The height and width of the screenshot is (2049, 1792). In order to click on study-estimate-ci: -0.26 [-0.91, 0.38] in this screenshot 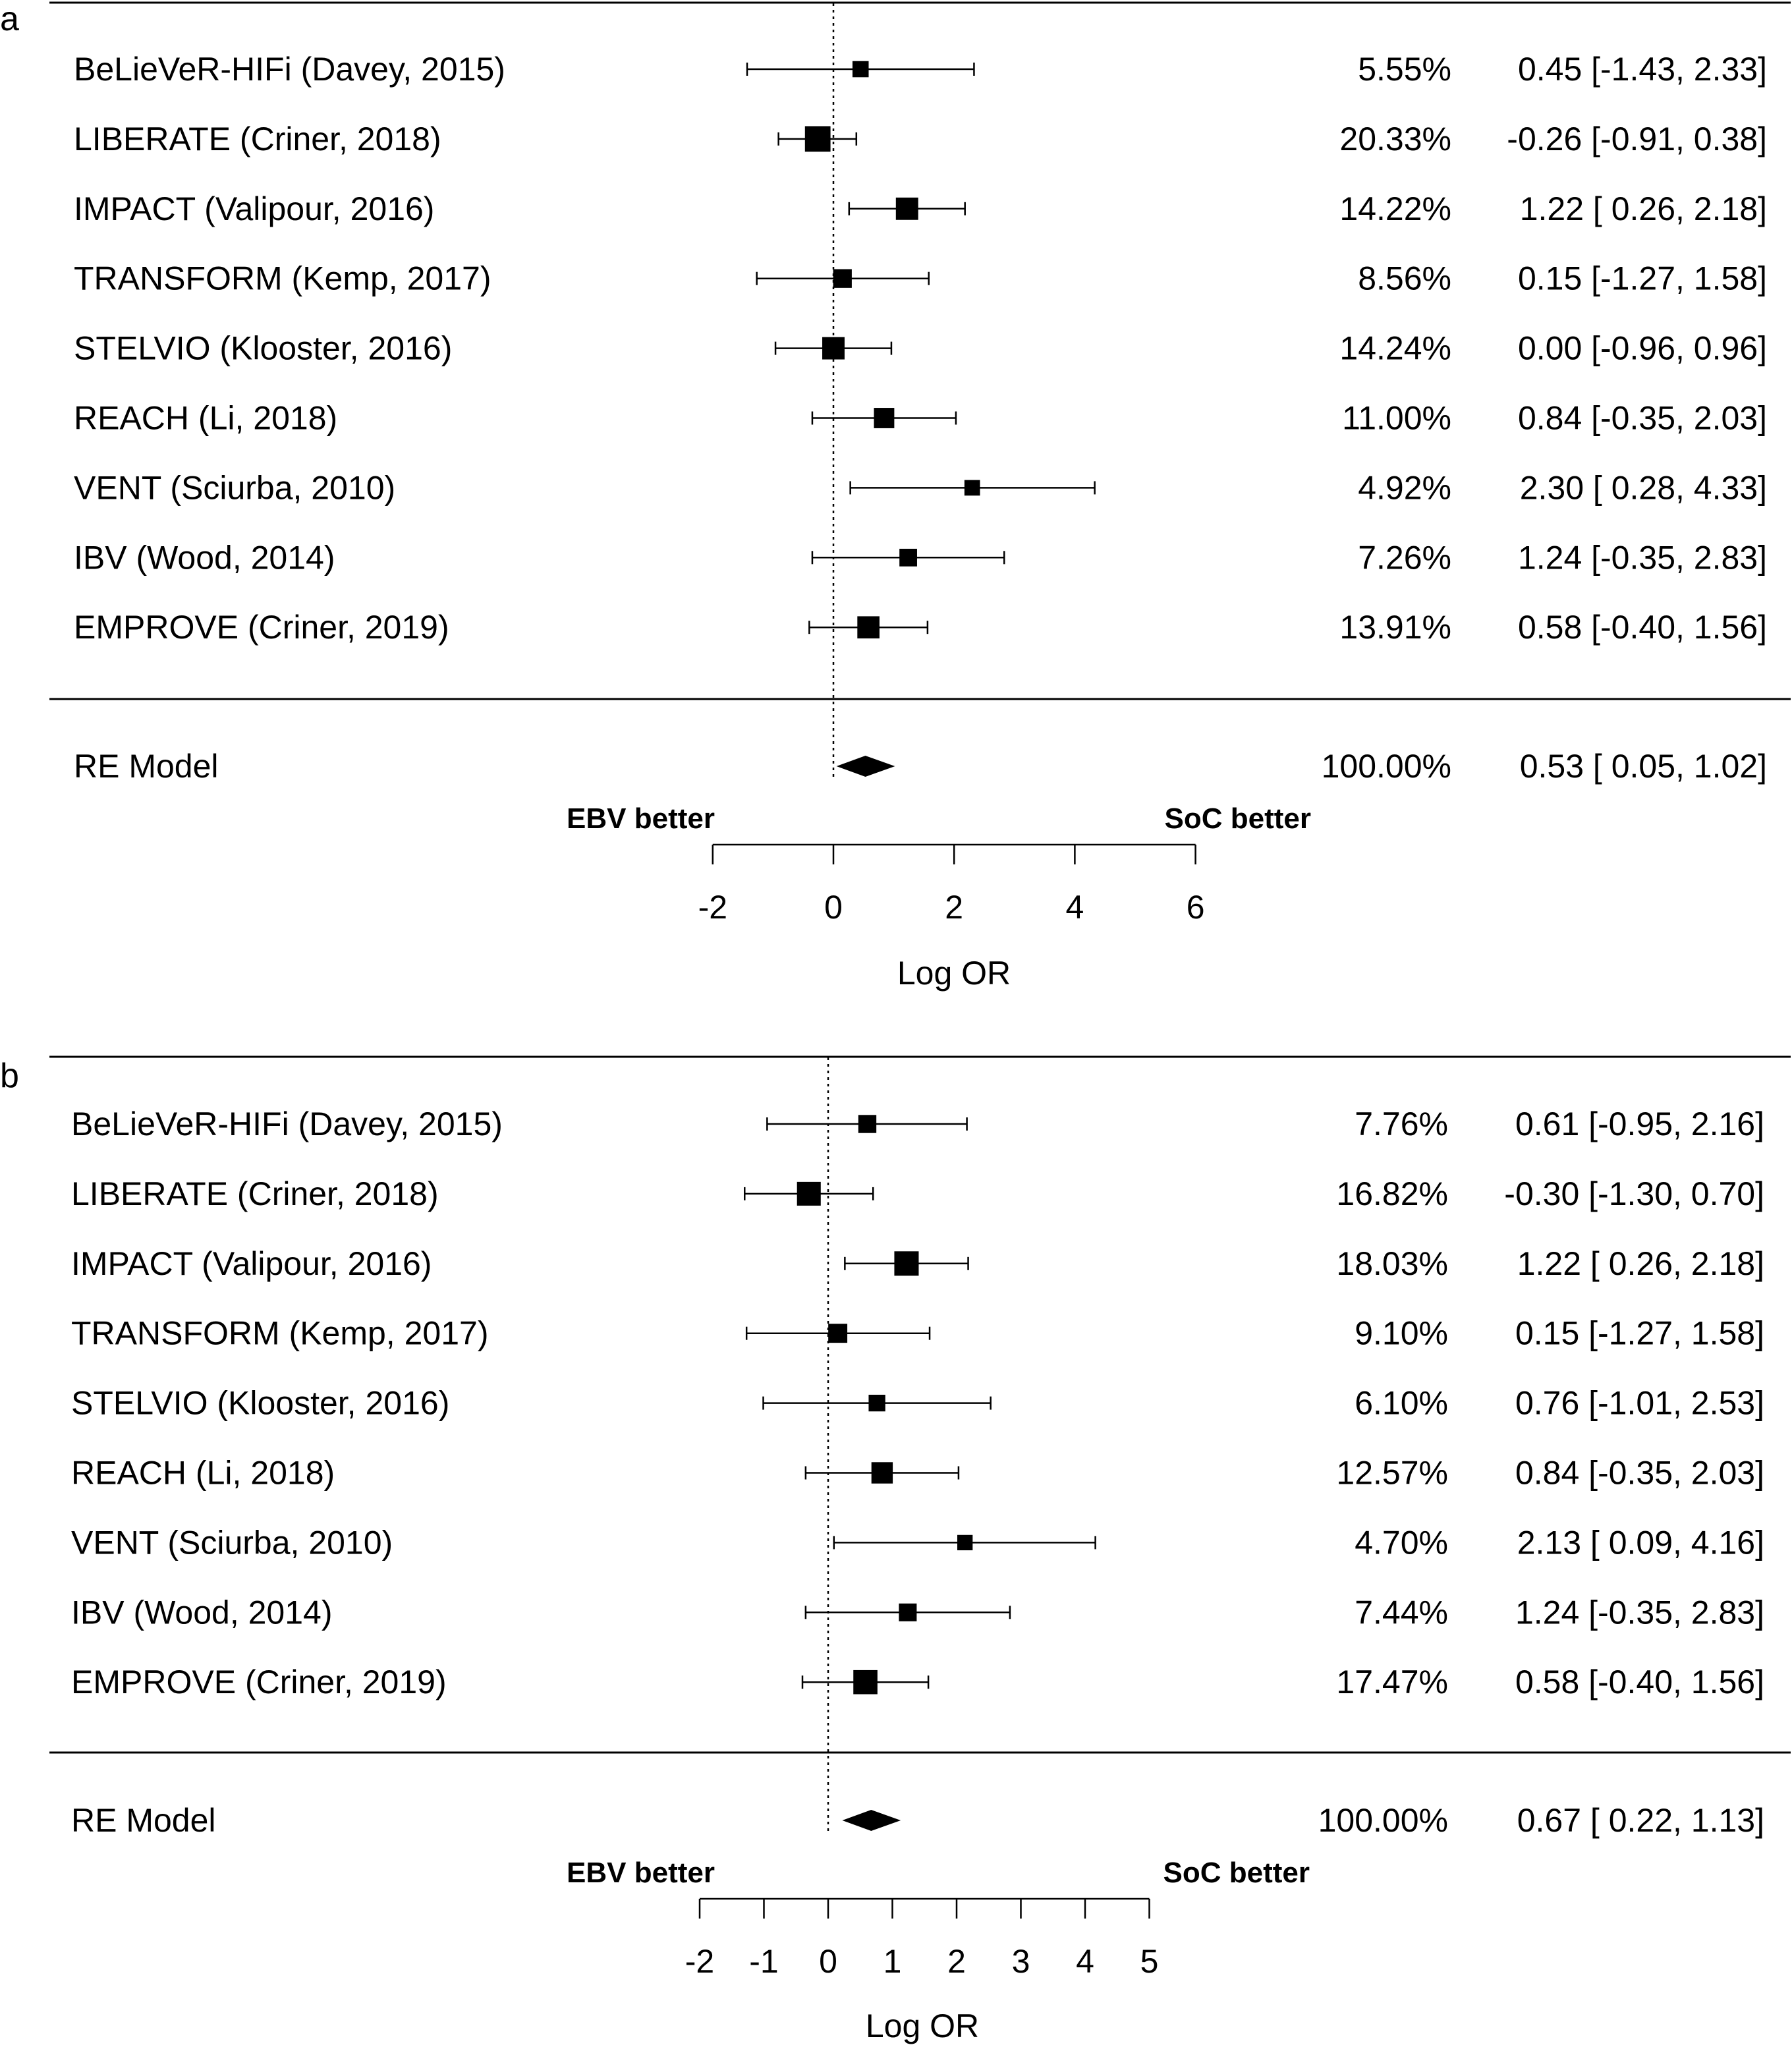, I will do `click(1637, 139)`.